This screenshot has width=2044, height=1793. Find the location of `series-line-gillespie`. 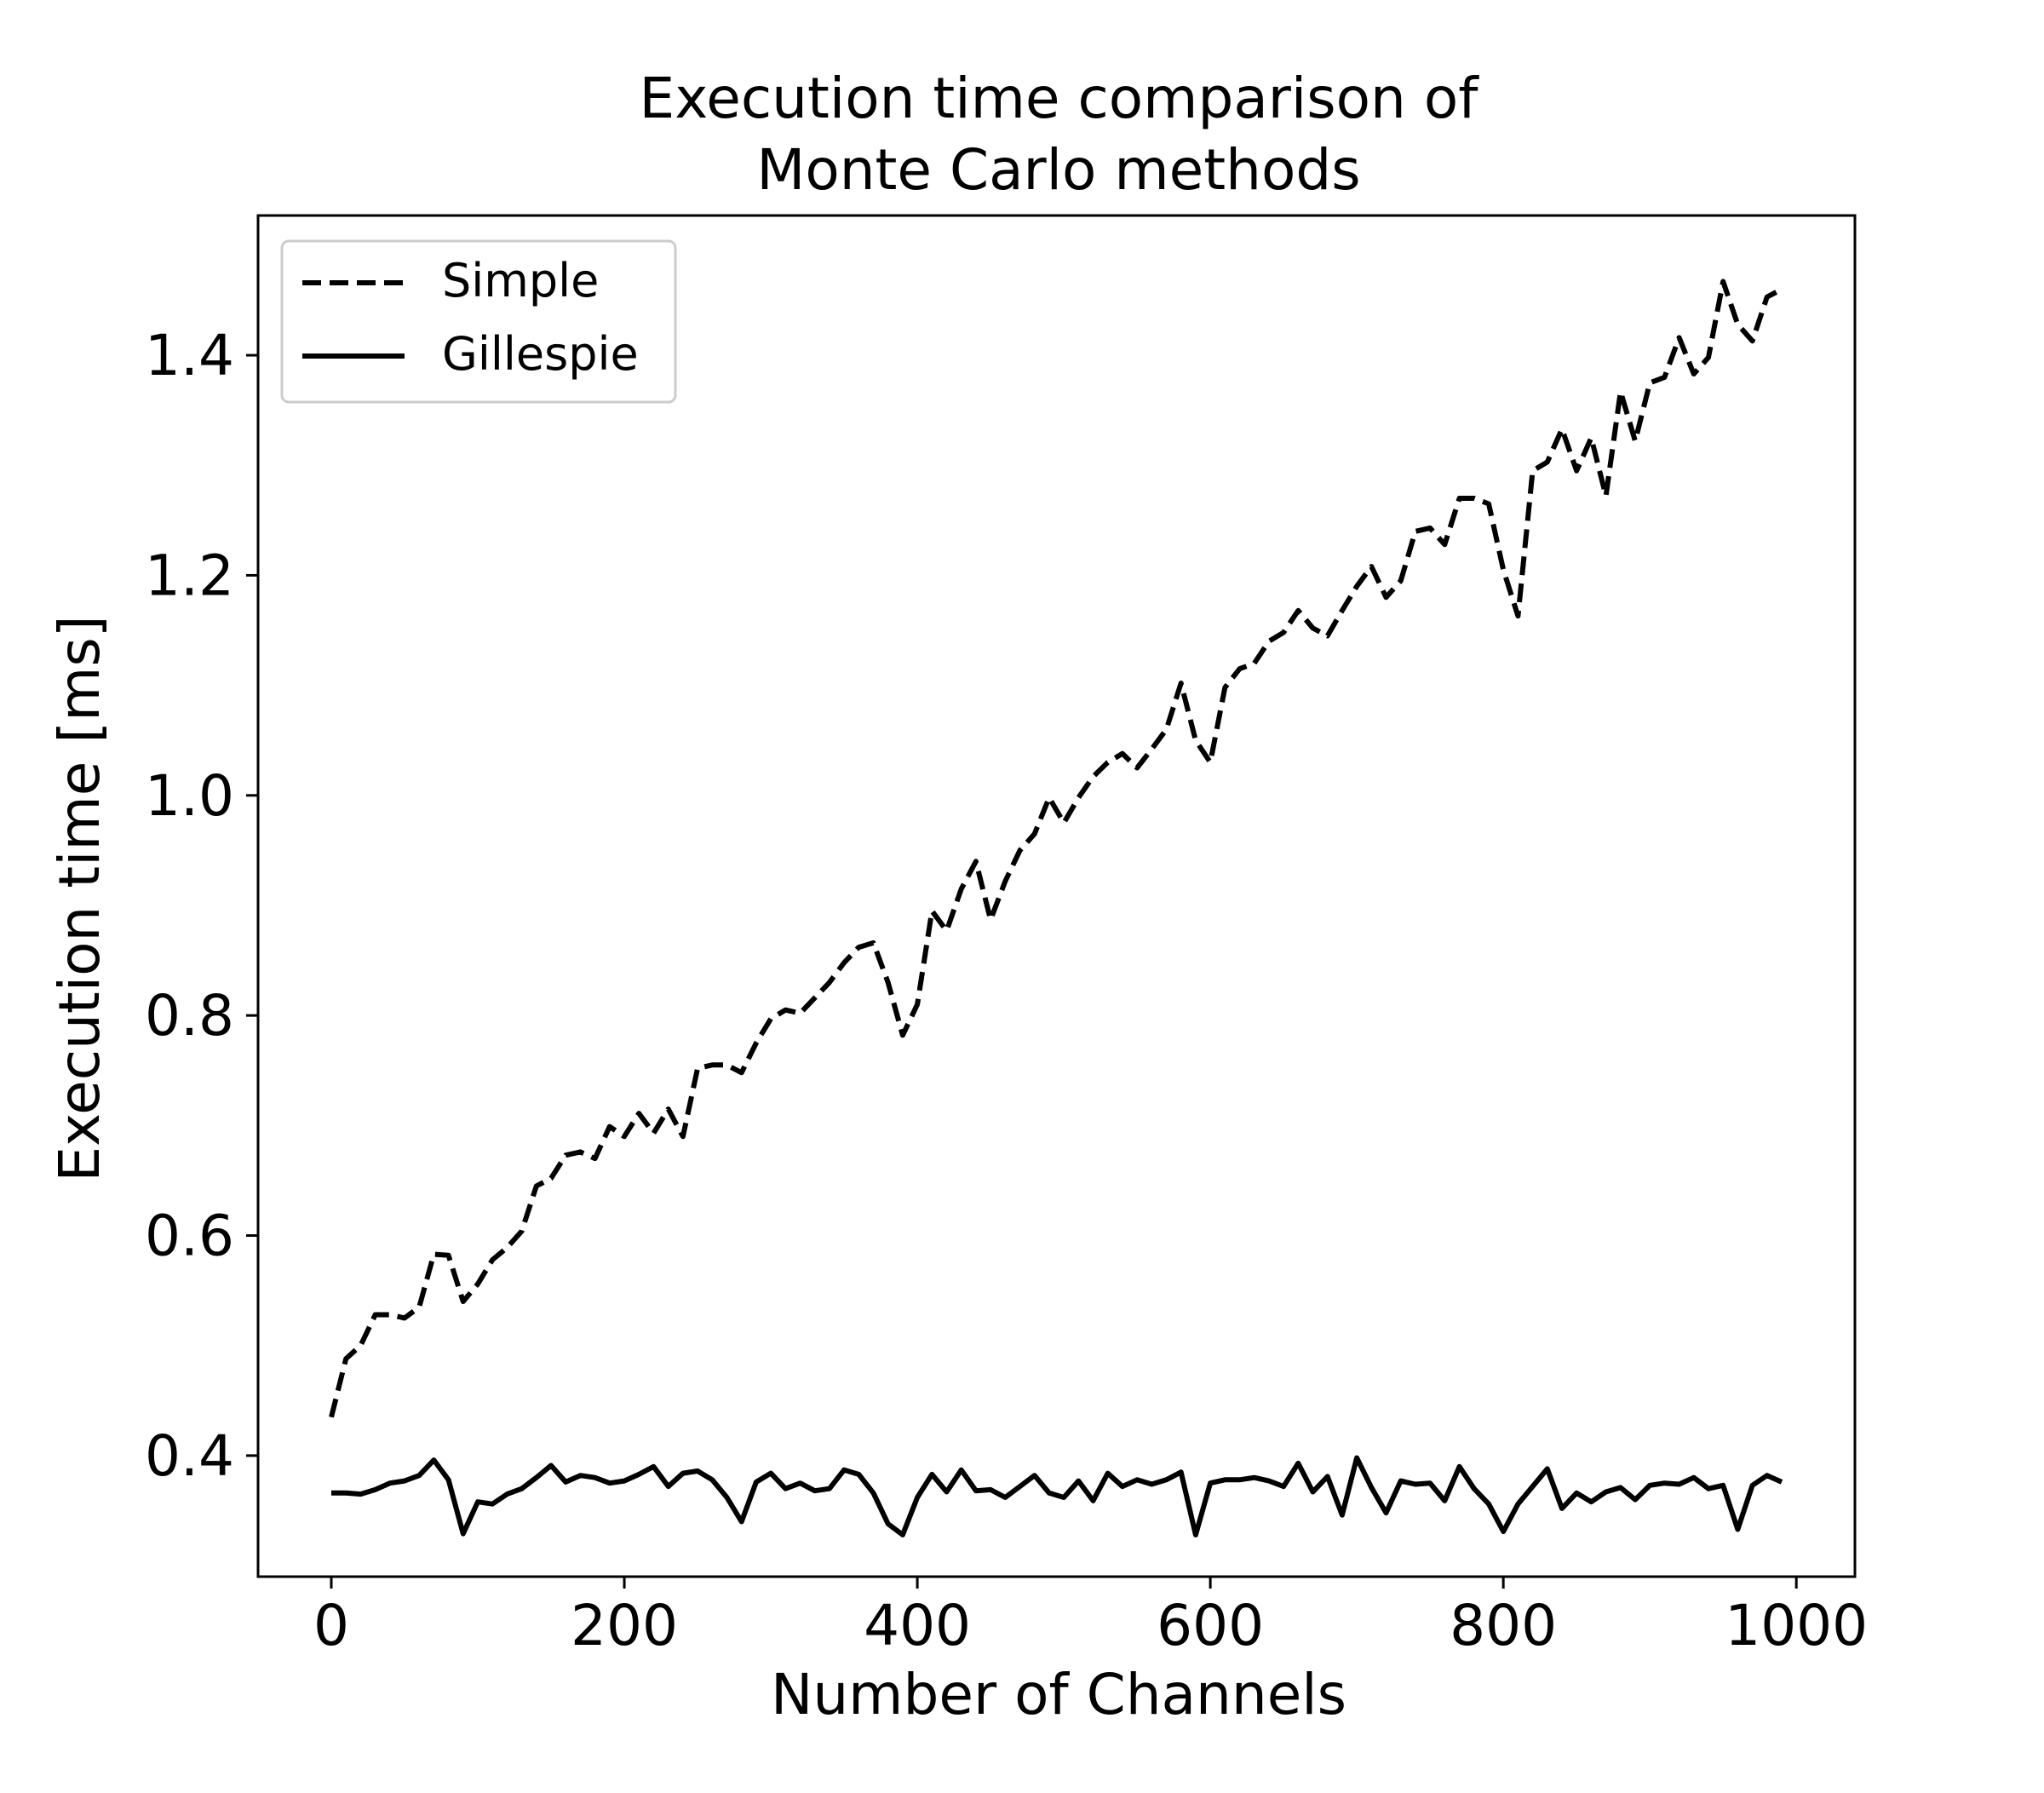

series-line-gillespie is located at coordinates (1057, 1496).